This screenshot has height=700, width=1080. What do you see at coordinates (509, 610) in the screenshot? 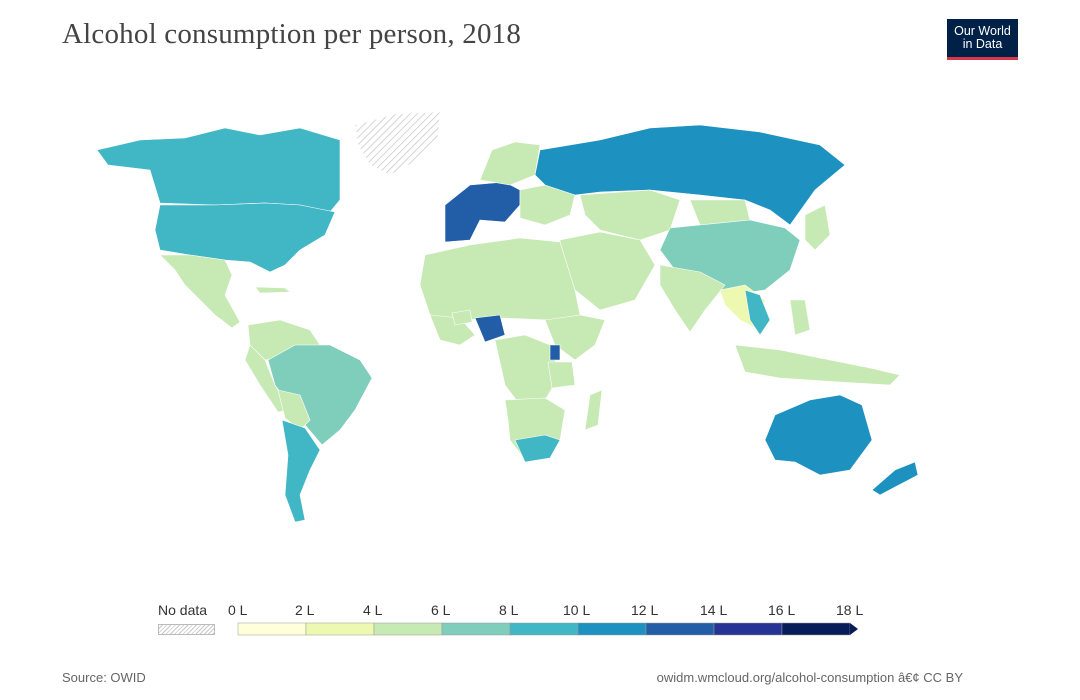
I see `legend-tick-8: 8 L` at bounding box center [509, 610].